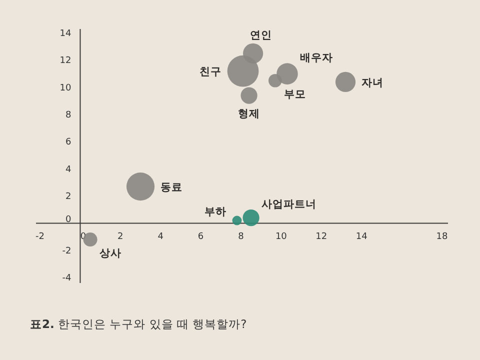 Image resolution: width=480 pixels, height=360 pixels. What do you see at coordinates (288, 204) in the screenshot?
I see `series-label: 사업파트너` at bounding box center [288, 204].